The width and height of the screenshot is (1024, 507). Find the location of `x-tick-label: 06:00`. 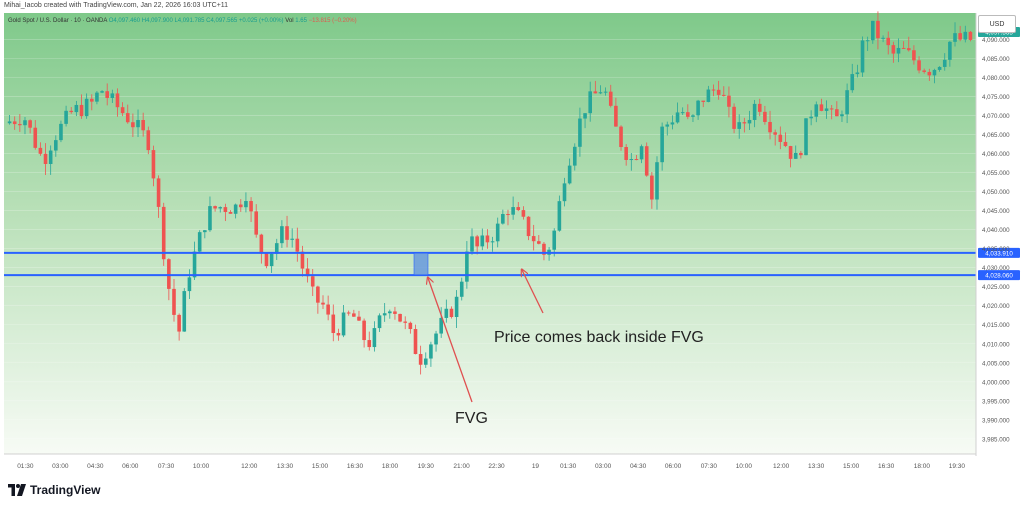

x-tick-label: 06:00 is located at coordinates (130, 466).